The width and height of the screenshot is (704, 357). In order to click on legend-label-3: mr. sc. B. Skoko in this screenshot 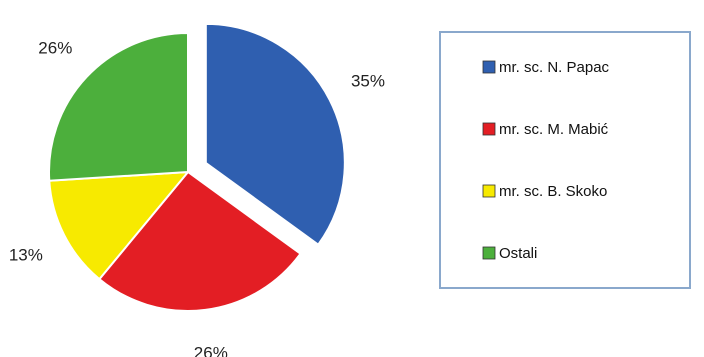, I will do `click(553, 191)`.